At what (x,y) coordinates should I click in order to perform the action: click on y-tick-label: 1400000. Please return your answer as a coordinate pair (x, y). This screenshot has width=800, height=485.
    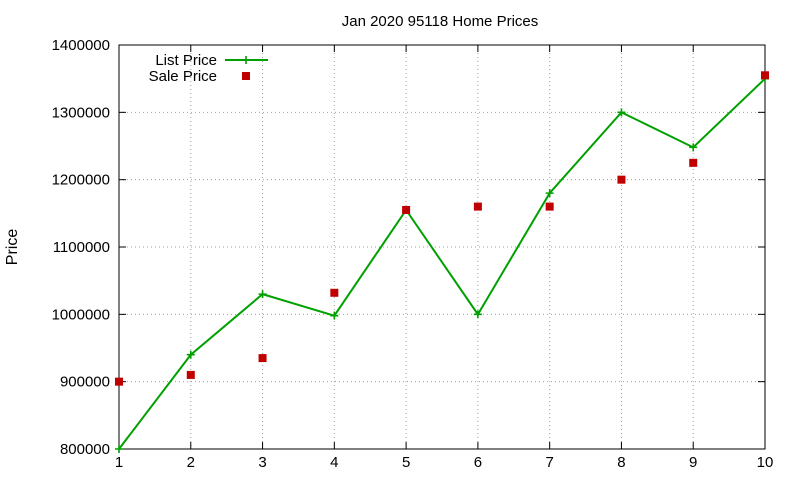
    Looking at the image, I should click on (81, 45).